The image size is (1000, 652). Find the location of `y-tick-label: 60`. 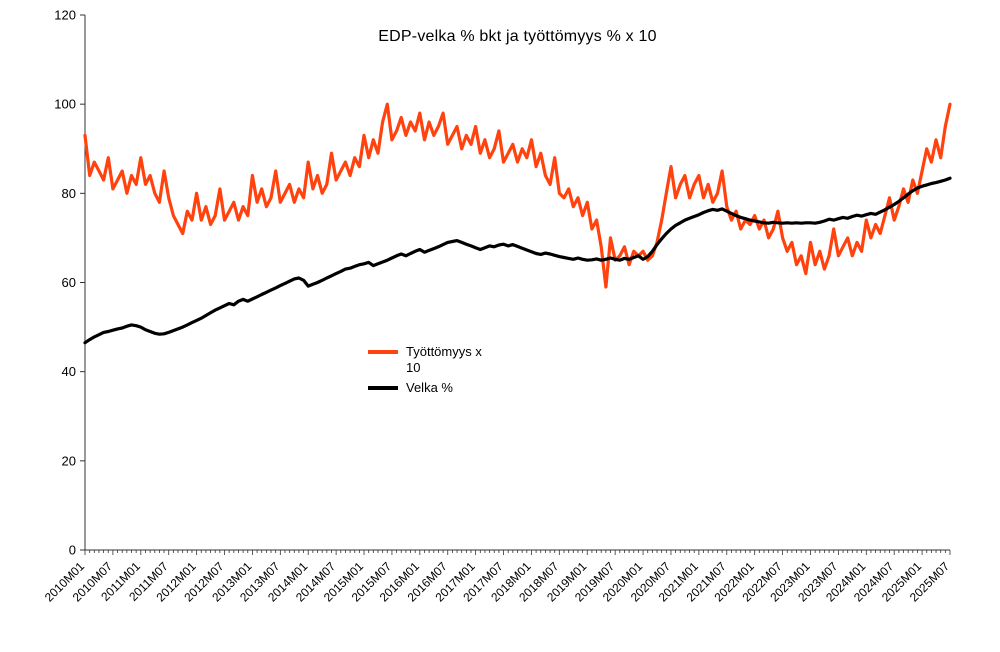

y-tick-label: 60 is located at coordinates (69, 282).